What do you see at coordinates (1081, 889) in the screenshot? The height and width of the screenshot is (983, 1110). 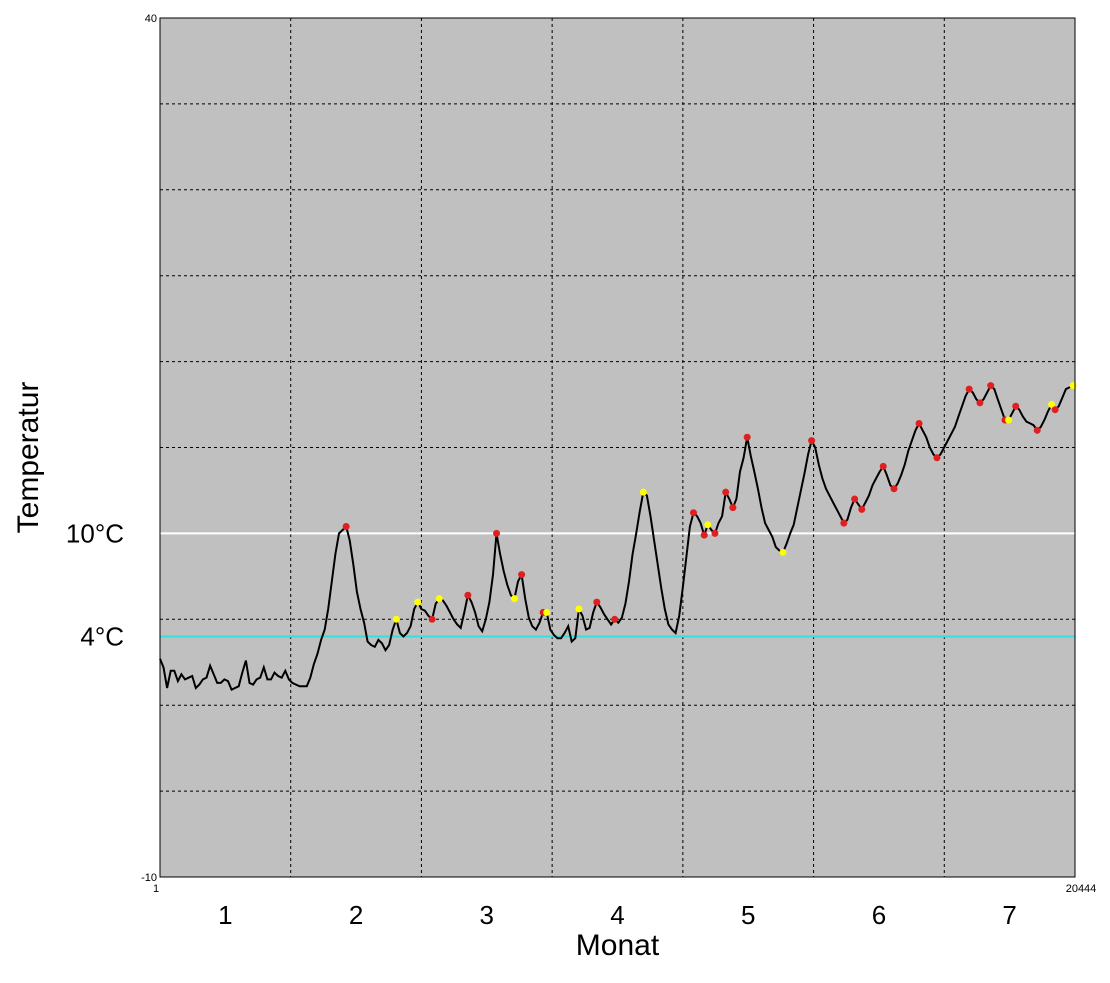 I see `x-tick-label: 20444` at bounding box center [1081, 889].